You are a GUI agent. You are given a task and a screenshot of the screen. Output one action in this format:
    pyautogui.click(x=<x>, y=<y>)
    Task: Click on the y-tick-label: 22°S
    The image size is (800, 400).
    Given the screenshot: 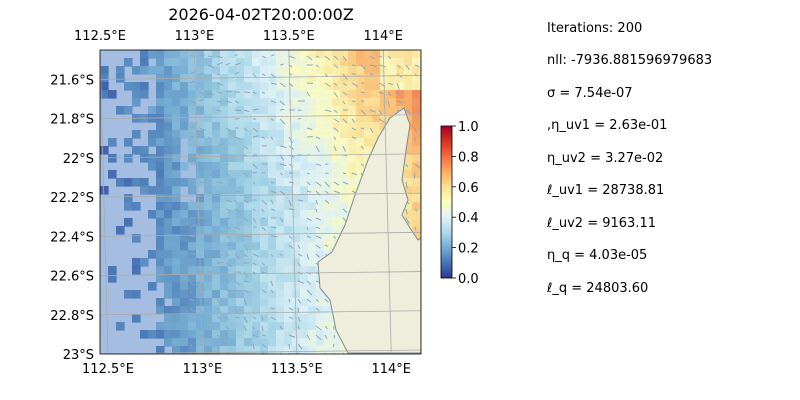 What is the action you would take?
    pyautogui.click(x=78, y=159)
    